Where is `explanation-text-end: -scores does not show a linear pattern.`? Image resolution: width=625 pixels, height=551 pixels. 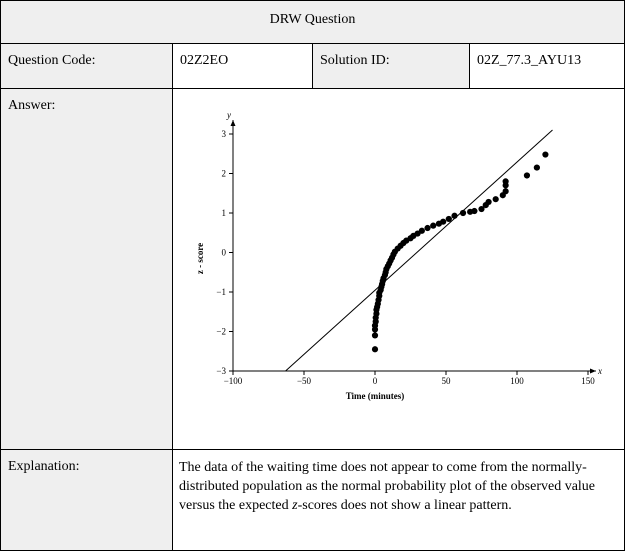 explanation-text-end: -scores does not show a linear pattern. is located at coordinates (404, 505).